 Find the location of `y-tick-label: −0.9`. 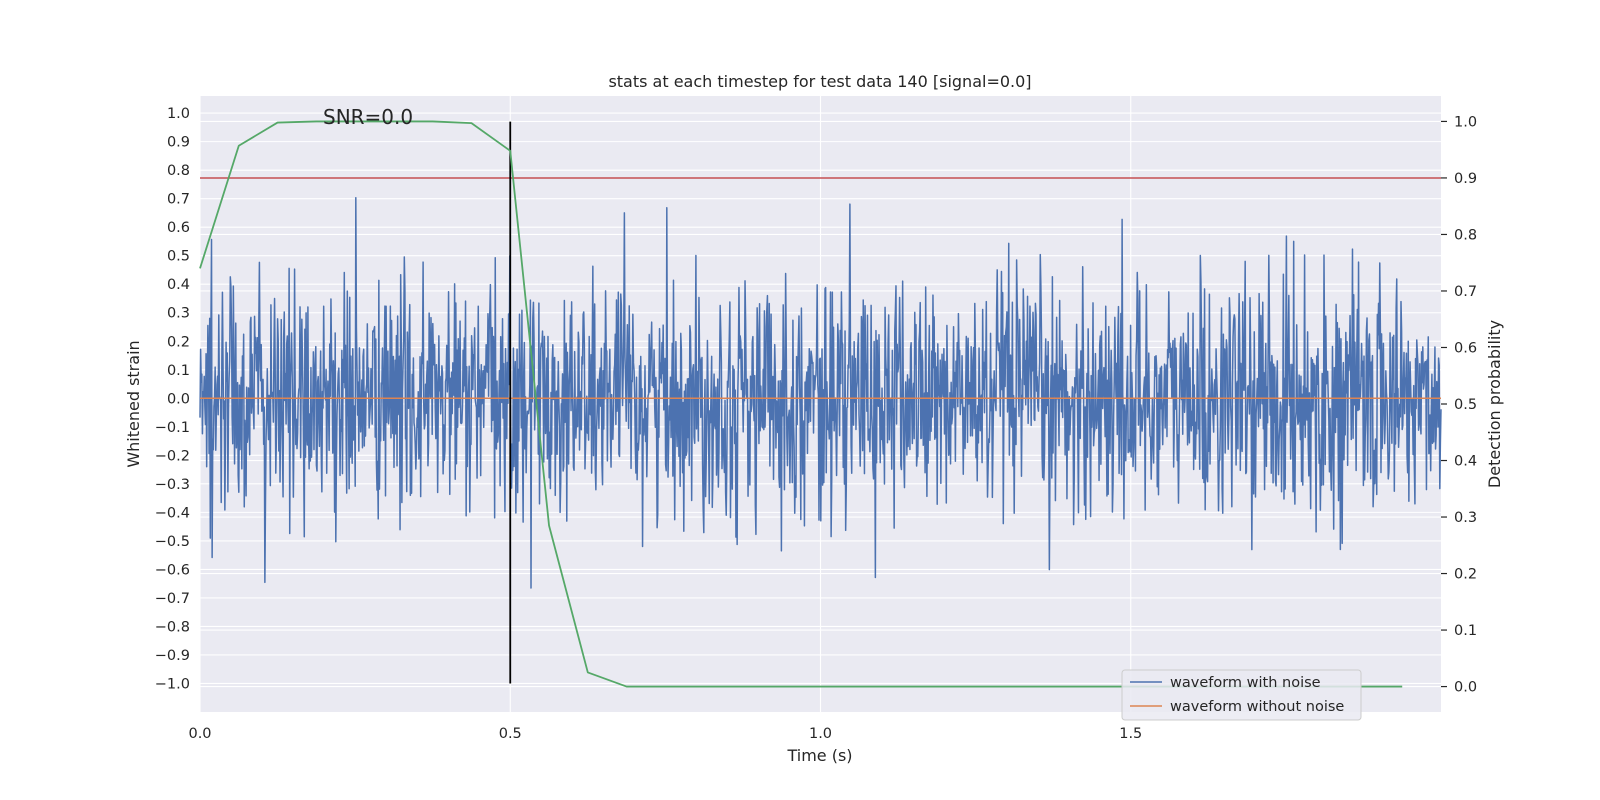

y-tick-label: −0.9 is located at coordinates (172, 656).